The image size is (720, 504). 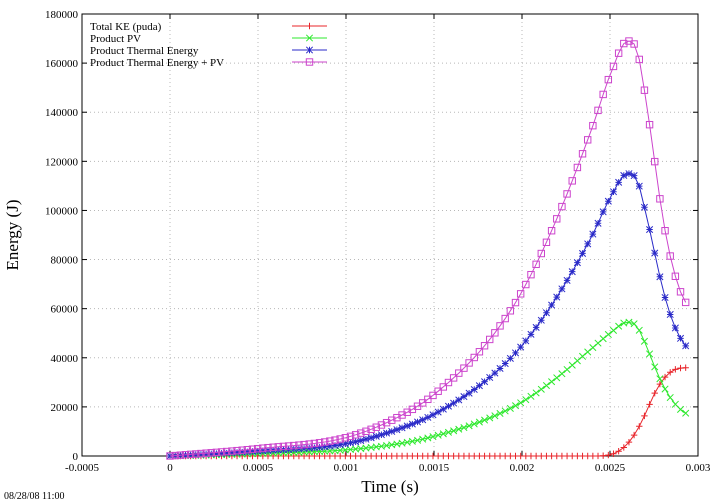 I want to click on x-tick-label: 0.002, so click(x=522, y=468).